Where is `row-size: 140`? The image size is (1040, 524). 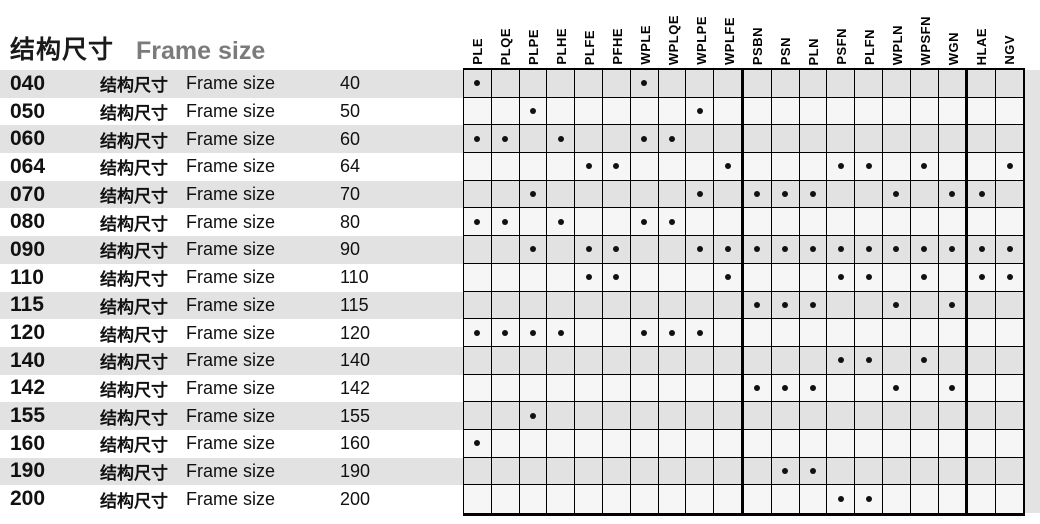 row-size: 140 is located at coordinates (355, 360).